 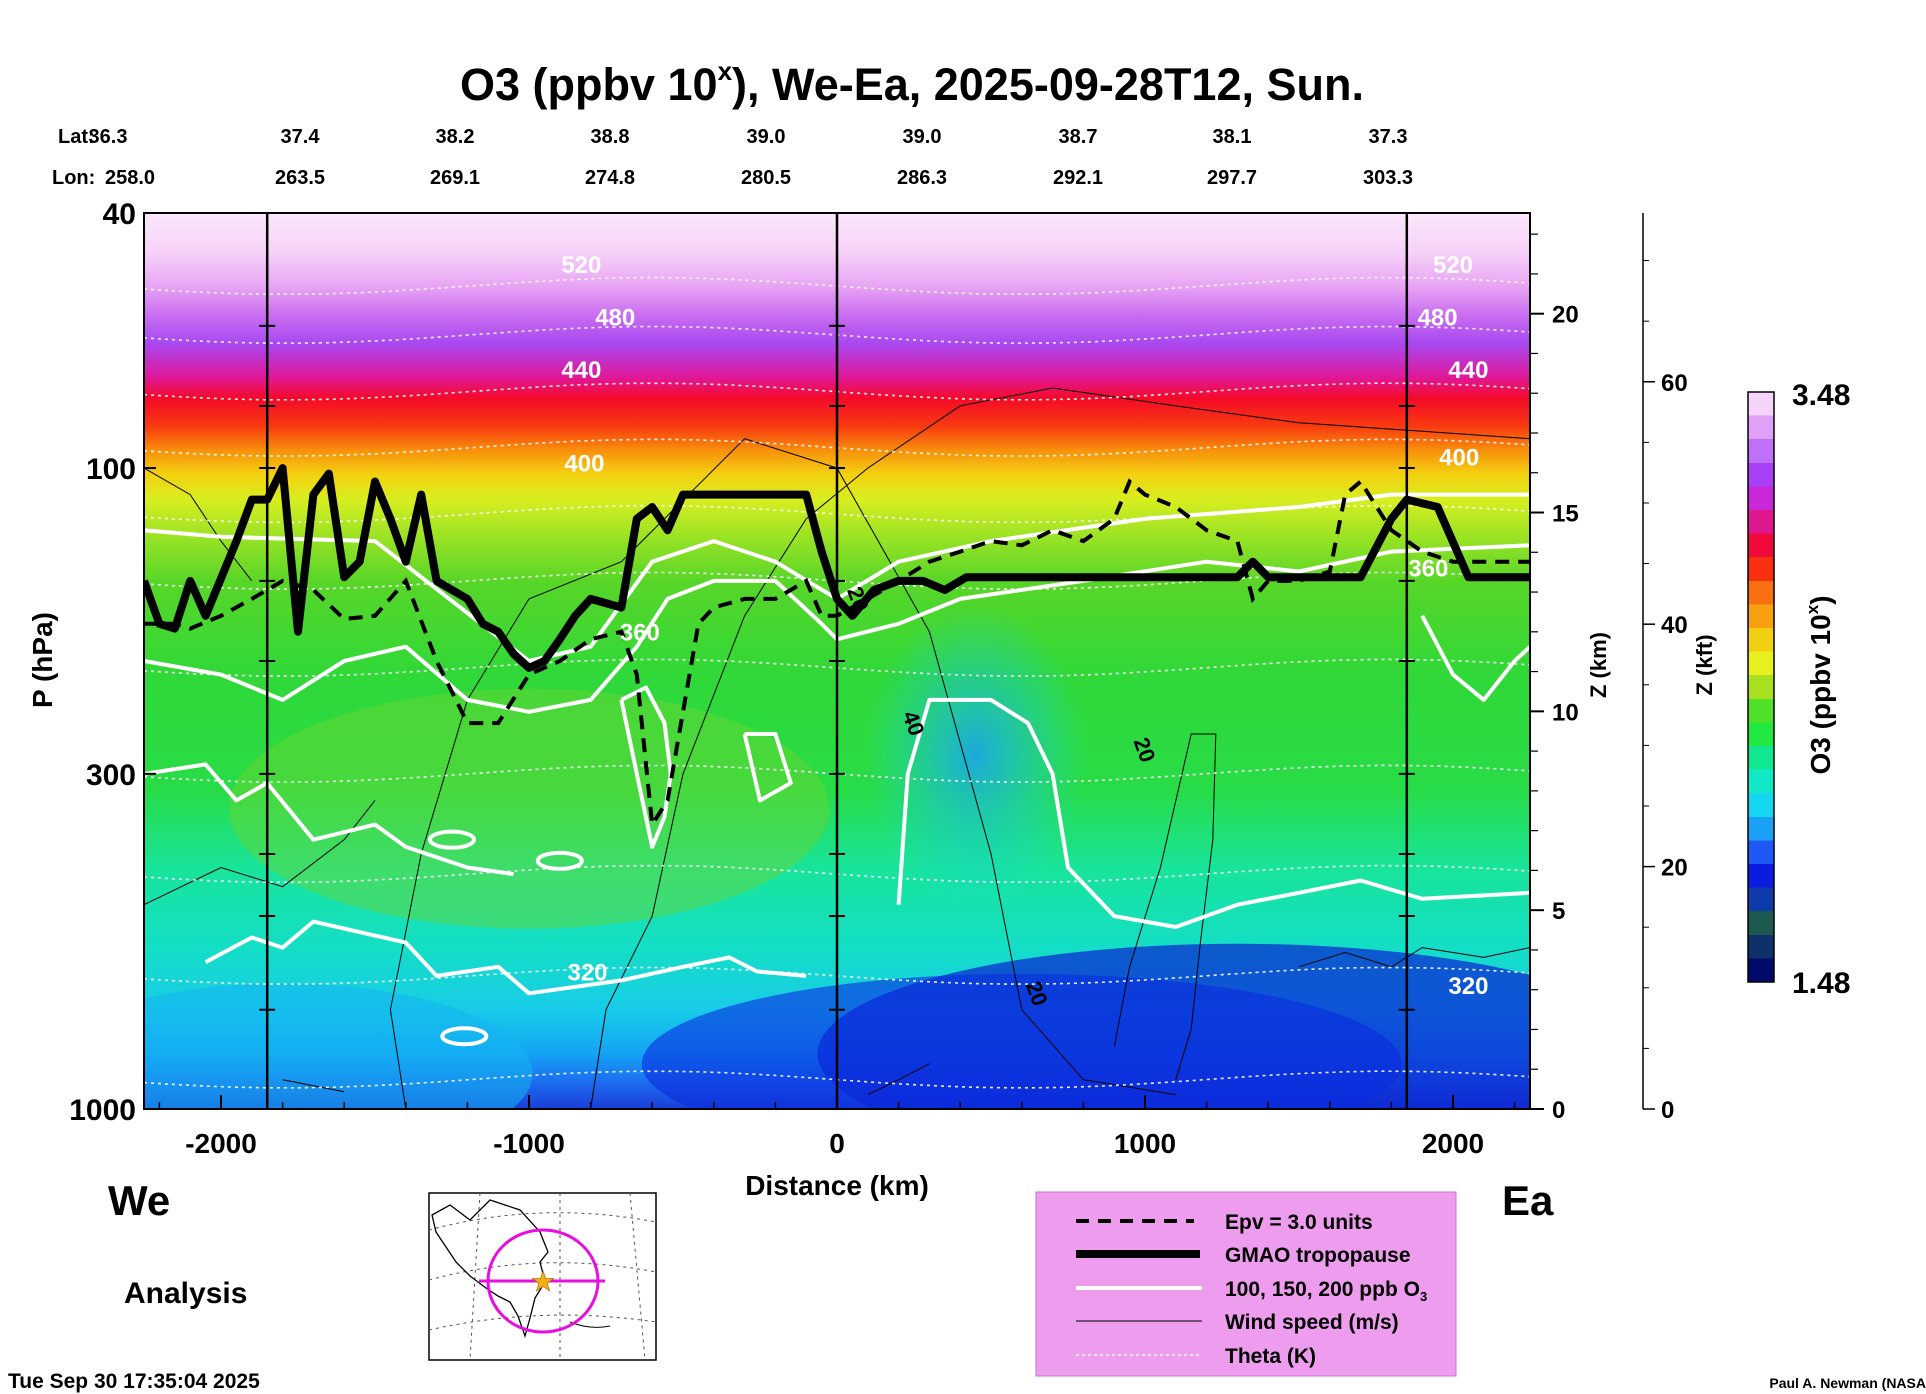 What do you see at coordinates (1821, 983) in the screenshot?
I see `colorbar-min: 1.48` at bounding box center [1821, 983].